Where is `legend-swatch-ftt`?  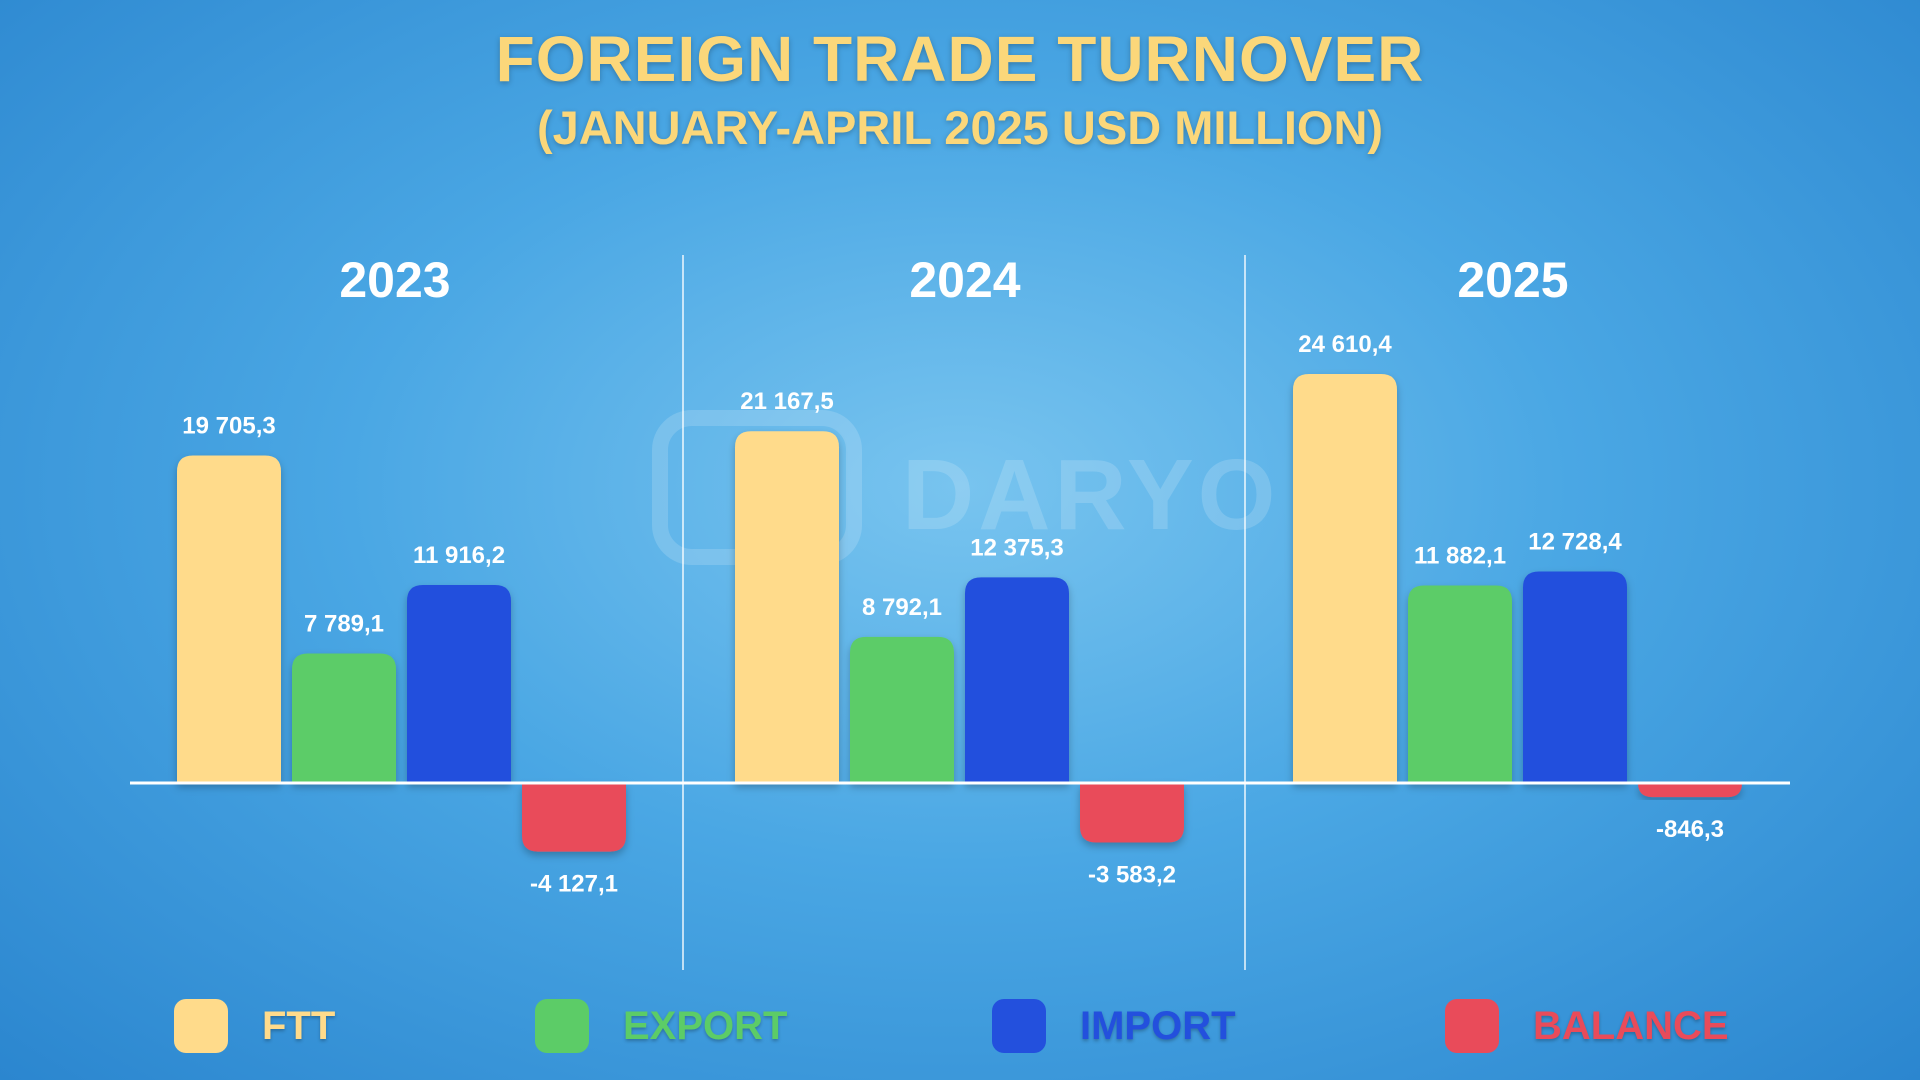 legend-swatch-ftt is located at coordinates (201, 1026).